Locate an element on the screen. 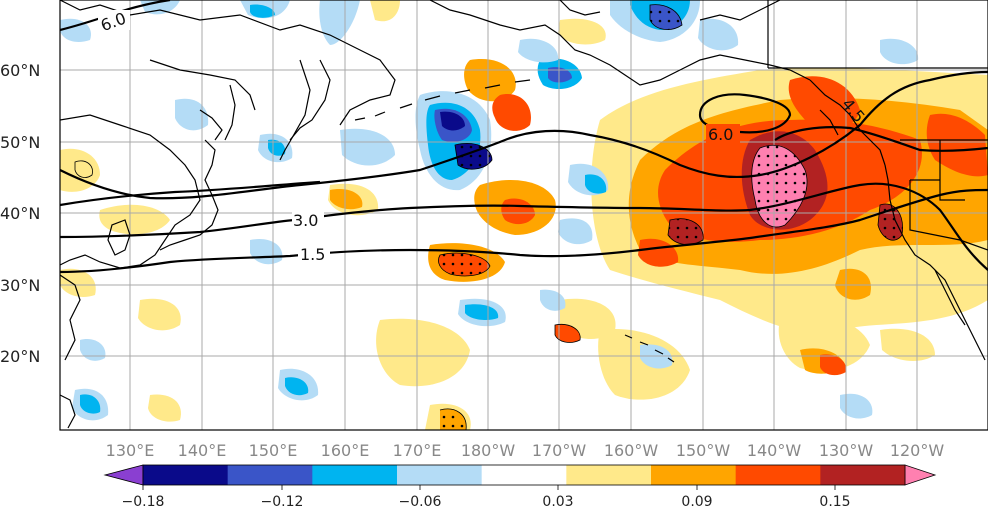 This screenshot has width=988, height=511. lon-label-170e: 170°E is located at coordinates (417, 450).